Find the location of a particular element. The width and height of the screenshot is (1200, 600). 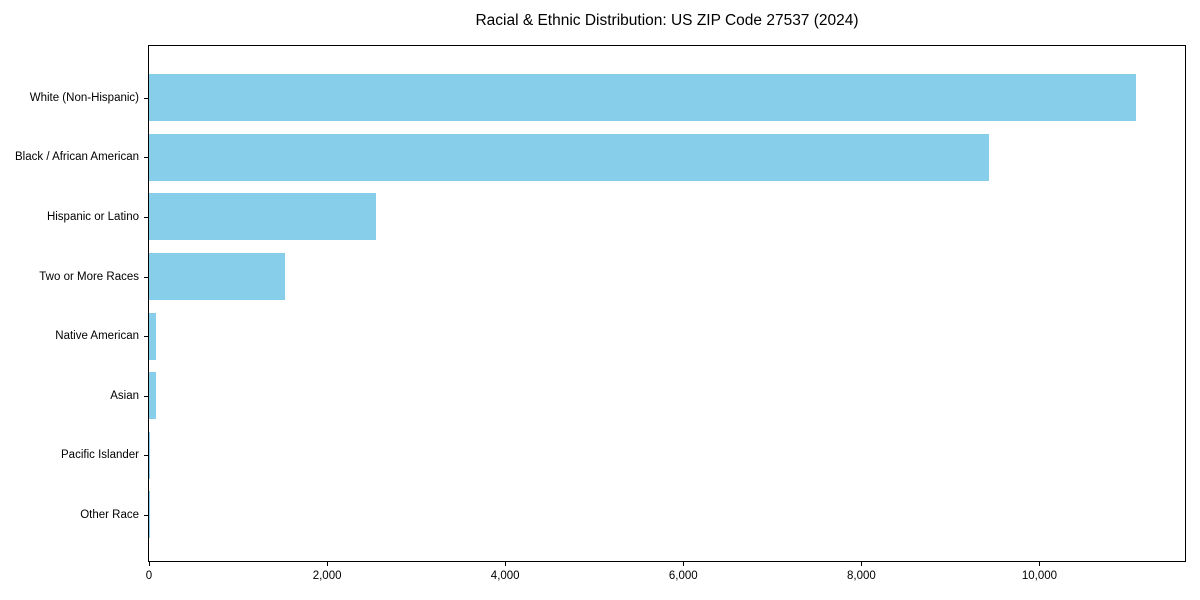

bar-row: White (Non-Hispanic) is located at coordinates (607, 98).